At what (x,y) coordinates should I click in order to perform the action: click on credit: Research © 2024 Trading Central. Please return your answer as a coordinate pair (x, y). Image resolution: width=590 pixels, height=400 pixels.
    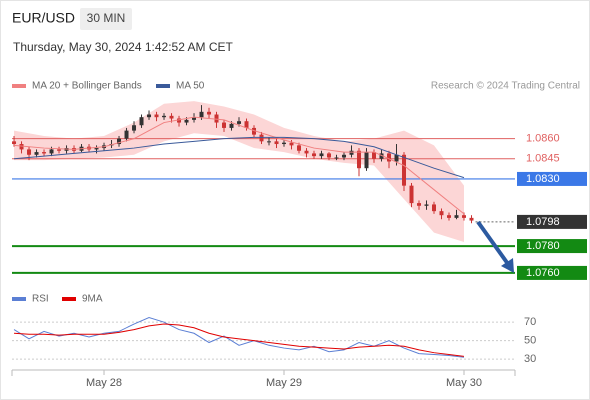
    Looking at the image, I should click on (505, 86).